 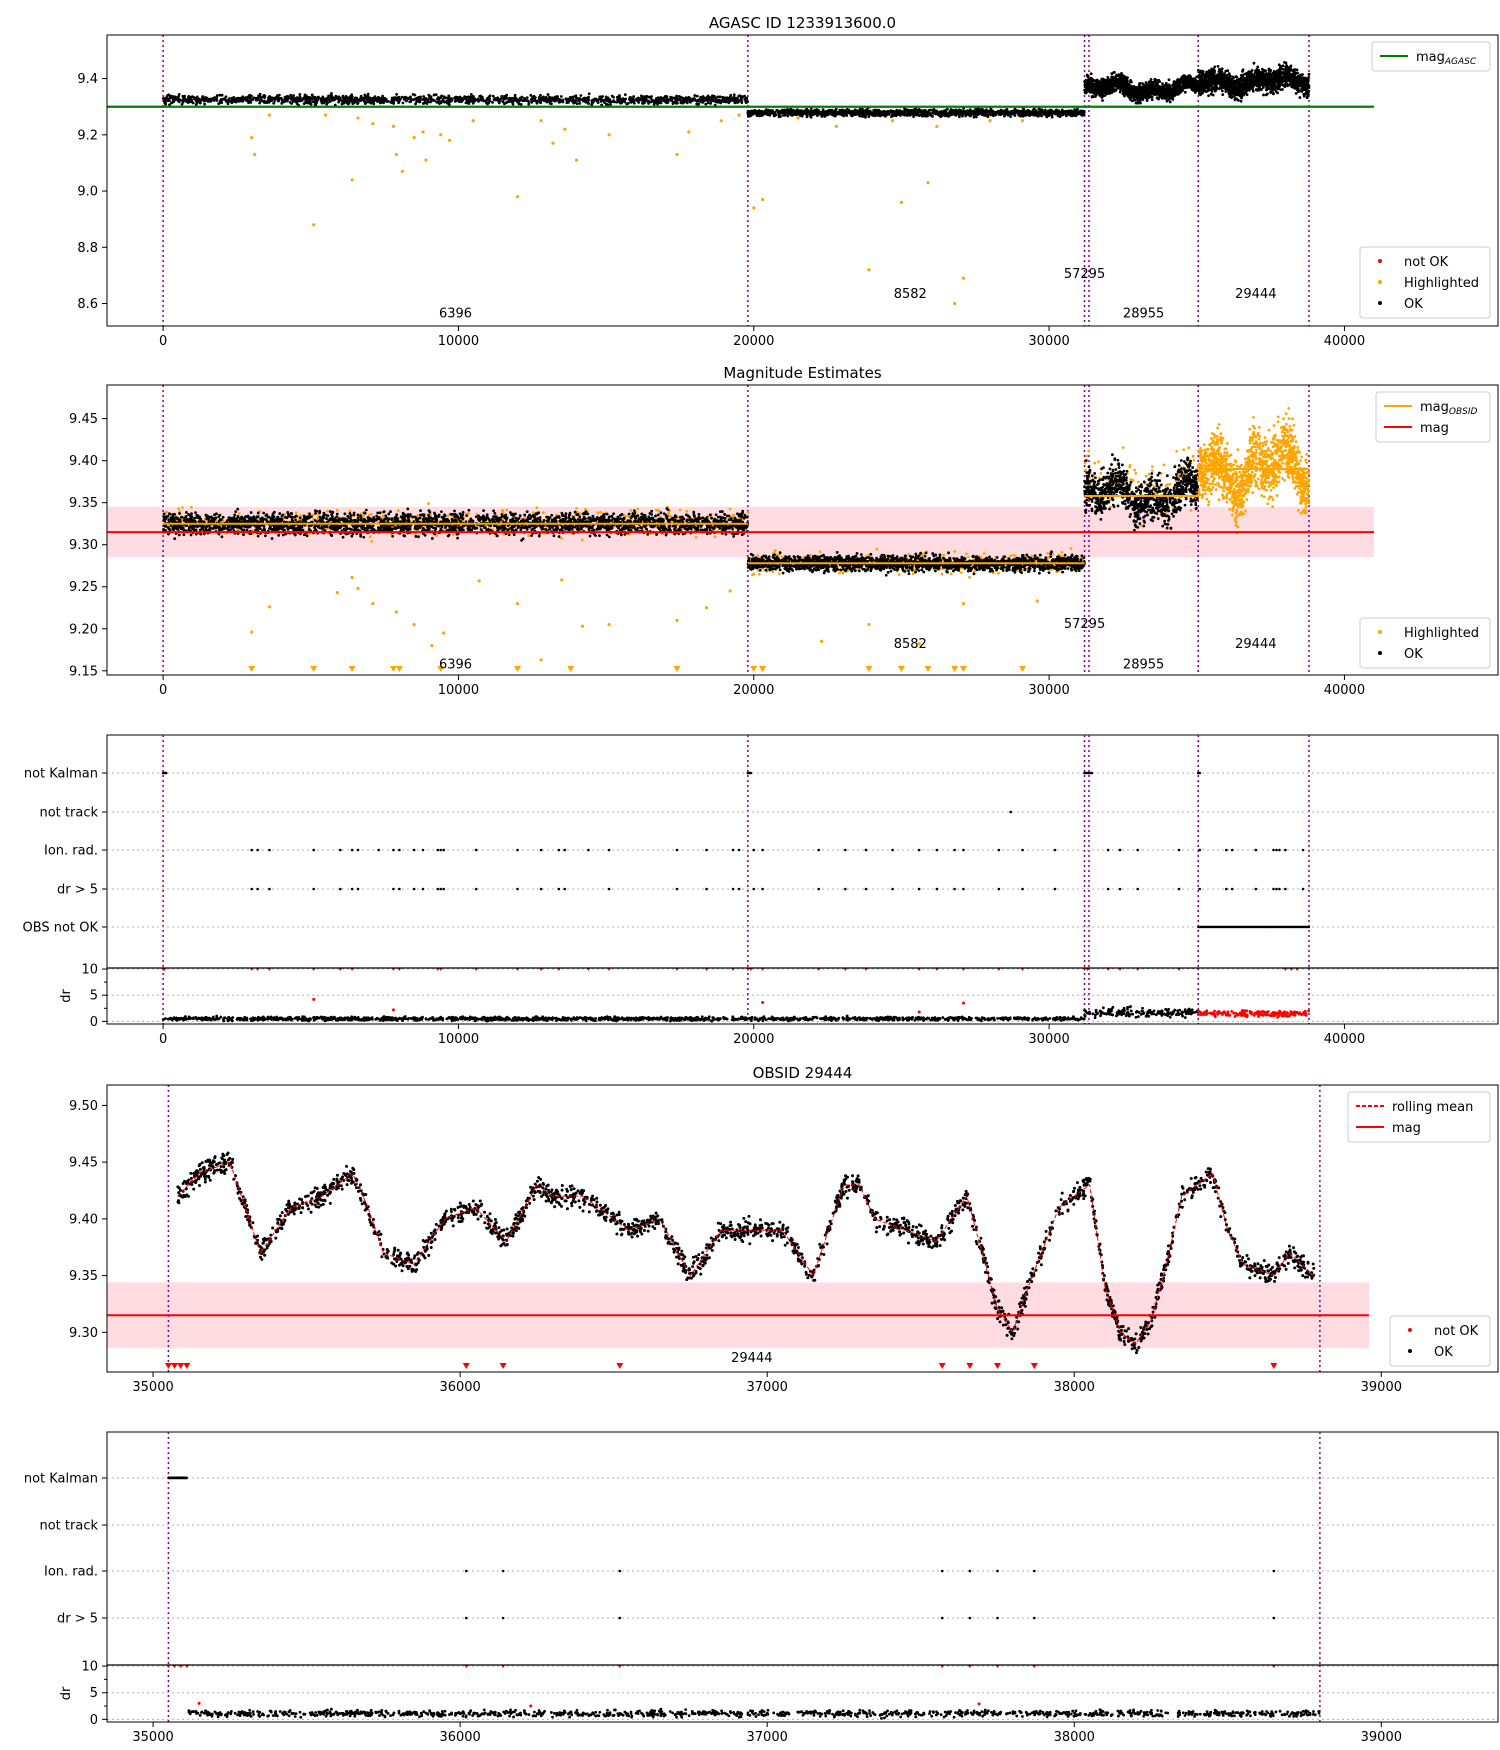 What do you see at coordinates (1413, 654) in the screenshot?
I see `panel2-legend-label: OK` at bounding box center [1413, 654].